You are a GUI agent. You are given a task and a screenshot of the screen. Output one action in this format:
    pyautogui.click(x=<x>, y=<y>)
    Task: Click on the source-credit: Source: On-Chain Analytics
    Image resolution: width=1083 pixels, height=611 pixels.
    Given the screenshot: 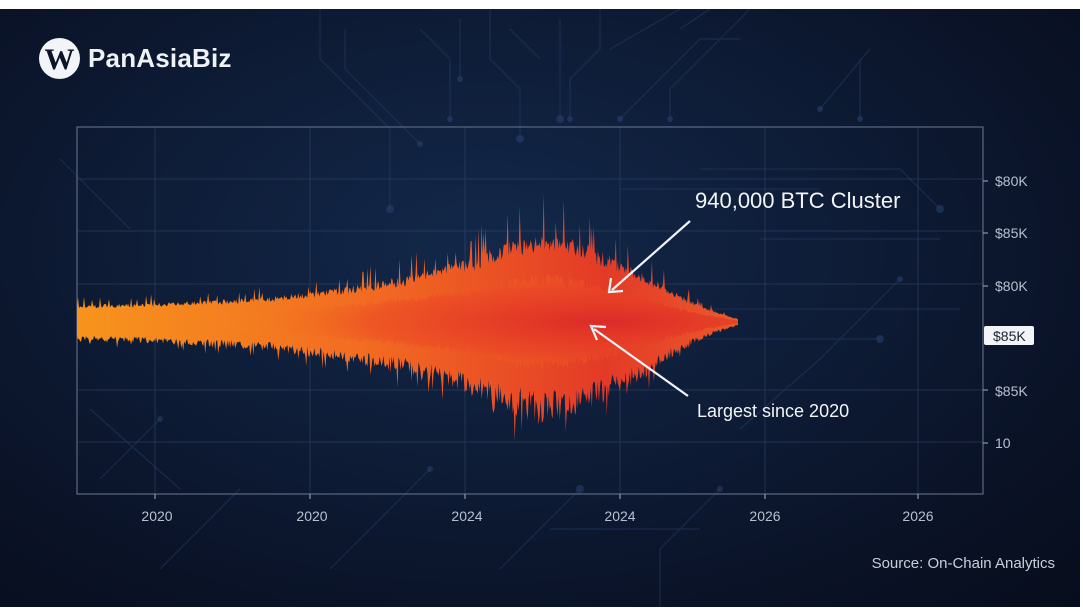 What is the action you would take?
    pyautogui.click(x=963, y=563)
    